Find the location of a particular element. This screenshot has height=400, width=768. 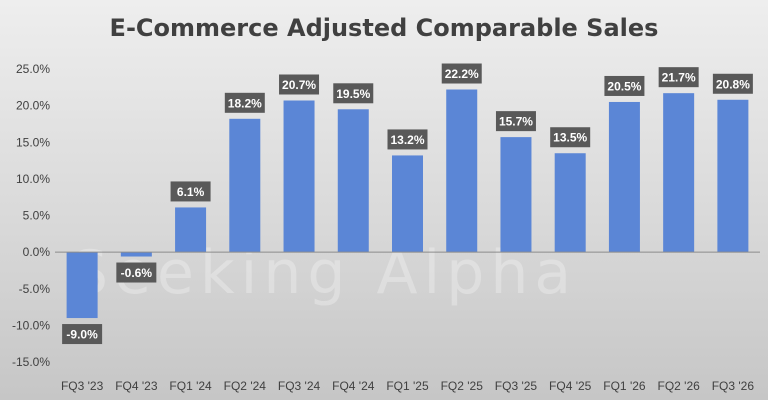

data-label: 13.5% is located at coordinates (570, 138).